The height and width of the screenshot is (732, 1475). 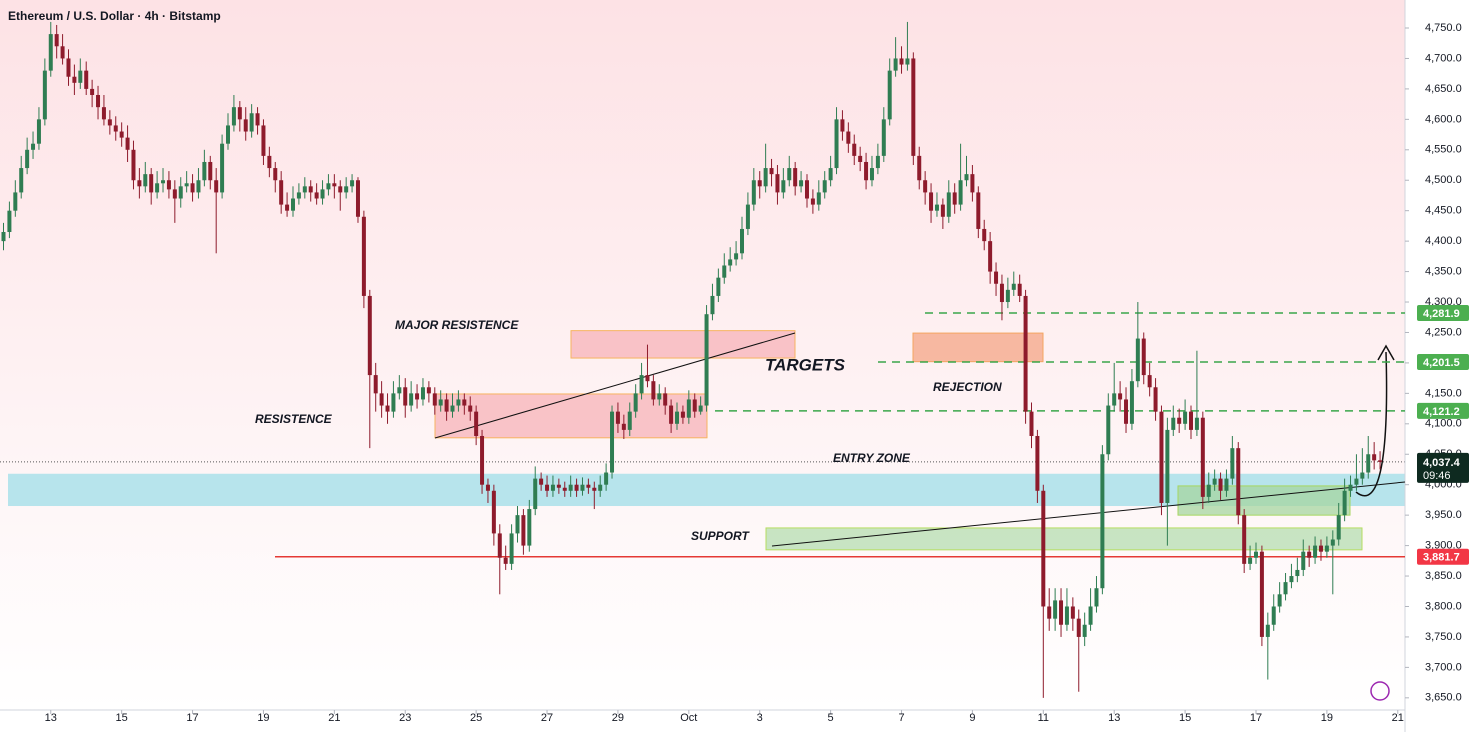 I want to click on x-tick-label: 27, so click(x=547, y=718).